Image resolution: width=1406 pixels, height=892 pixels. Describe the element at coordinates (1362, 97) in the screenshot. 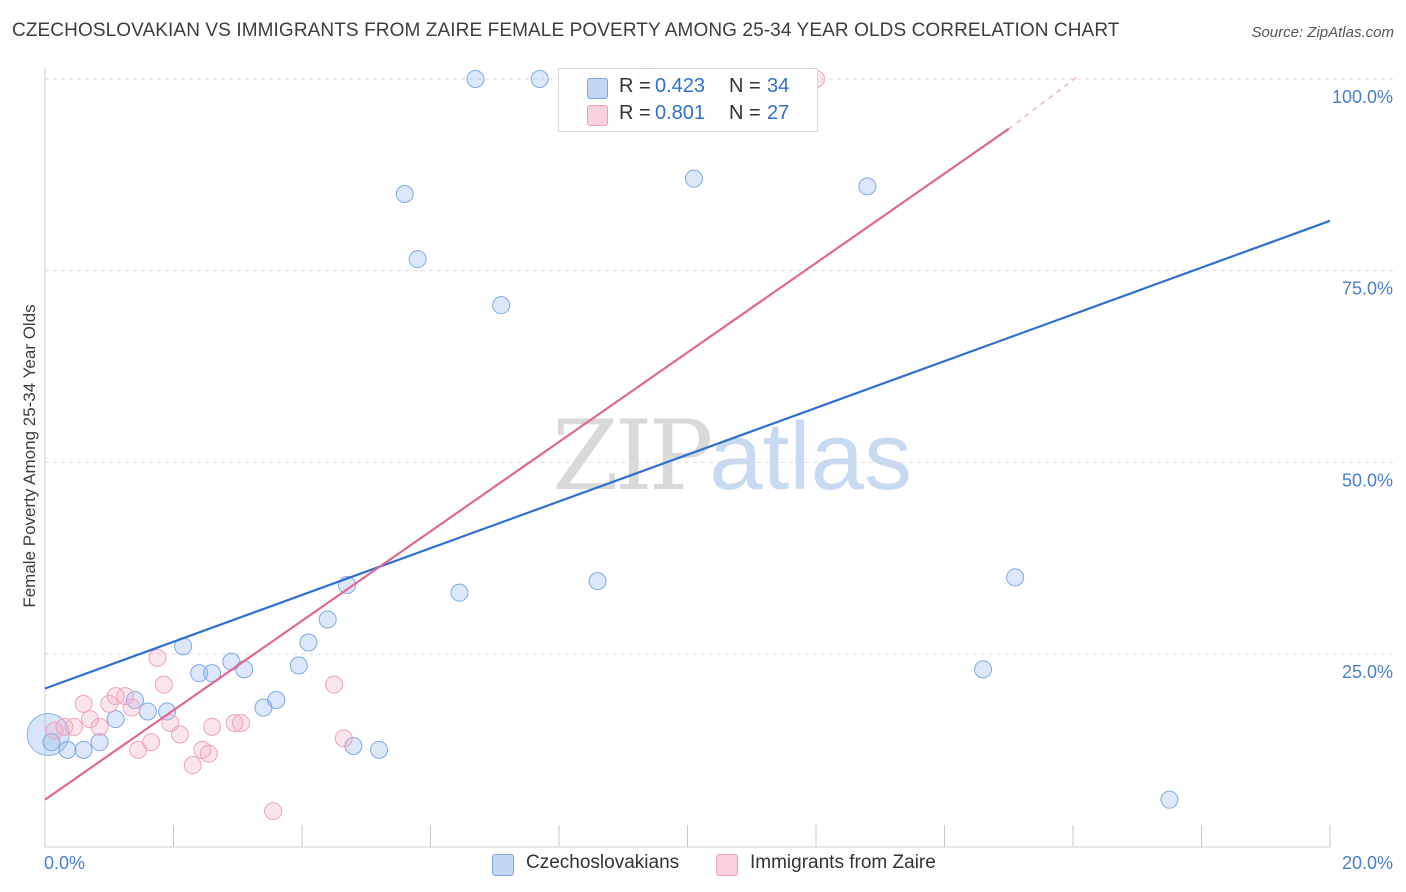

I see `y-tick-label: 100.0%` at that location.